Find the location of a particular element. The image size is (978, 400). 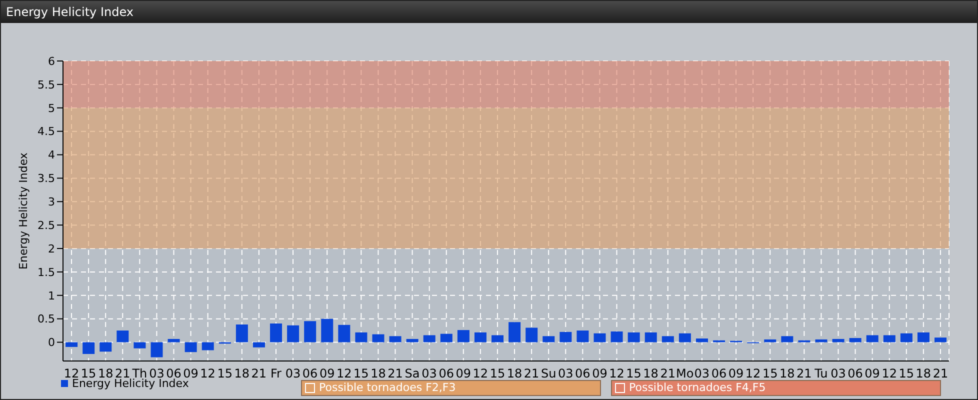

x-tick-label: Sa is located at coordinates (412, 373).